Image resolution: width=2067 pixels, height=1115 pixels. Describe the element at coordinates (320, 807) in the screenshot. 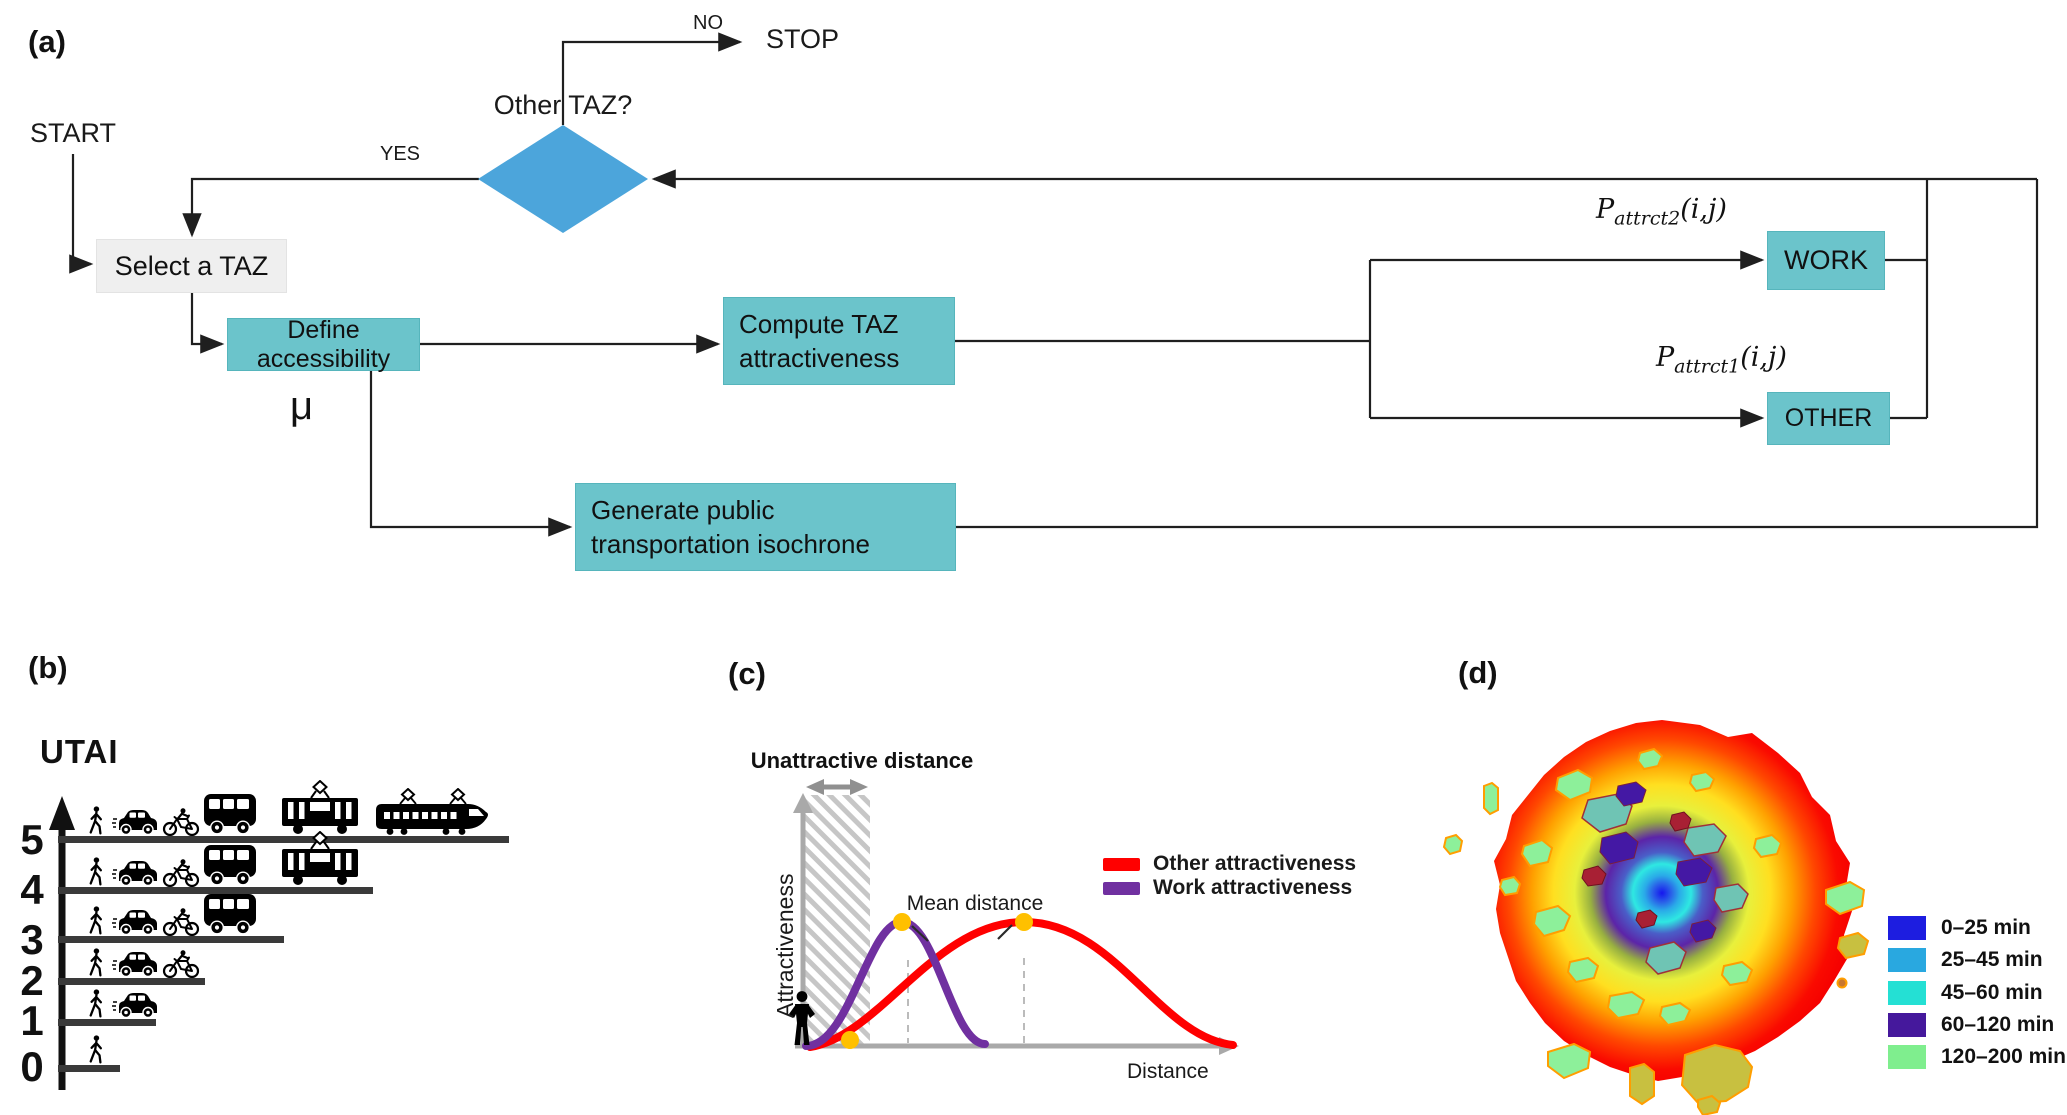

I see `tram-icon` at that location.